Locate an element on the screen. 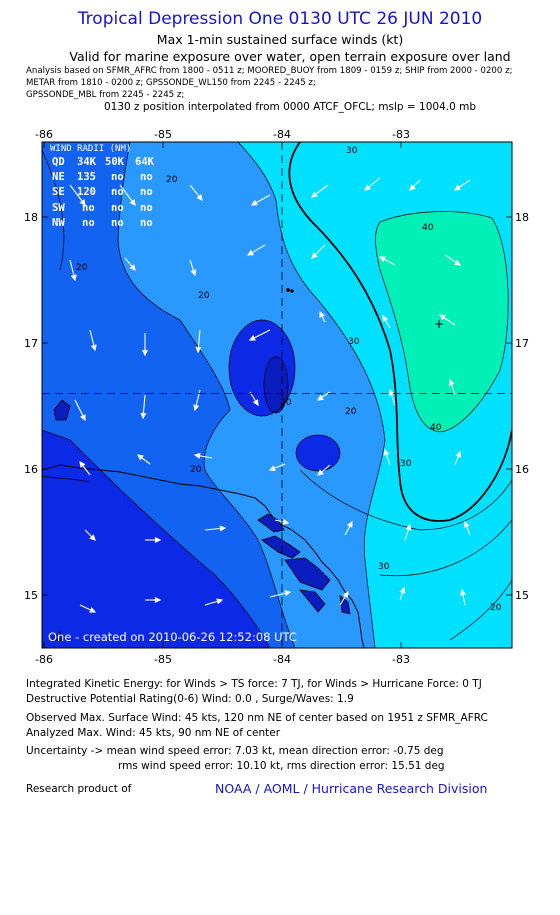  subtitle: Max 1-min sustained surface winds (kt) is located at coordinates (280, 39).